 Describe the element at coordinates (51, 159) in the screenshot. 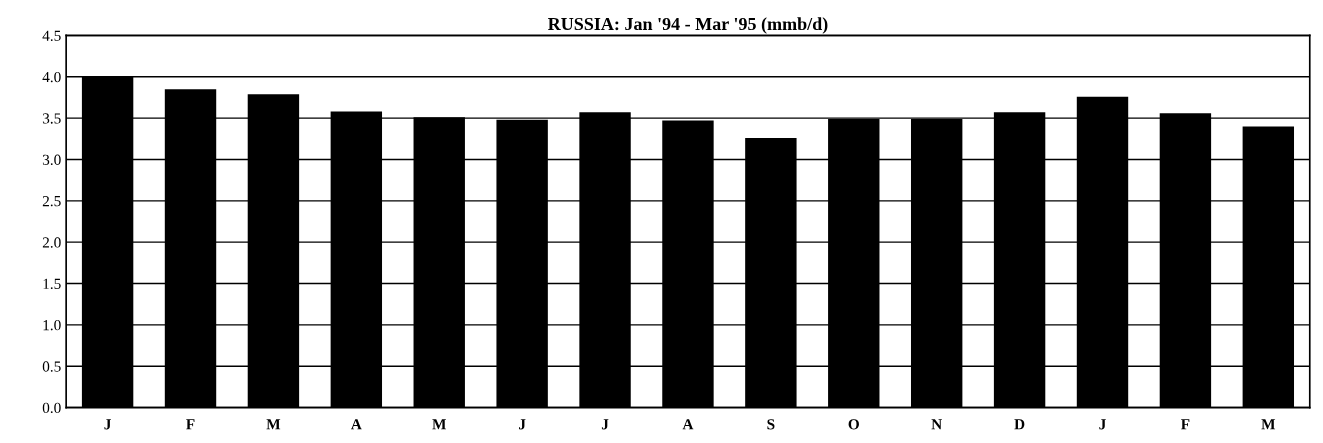

I see `y-tick-label: 3.0` at that location.